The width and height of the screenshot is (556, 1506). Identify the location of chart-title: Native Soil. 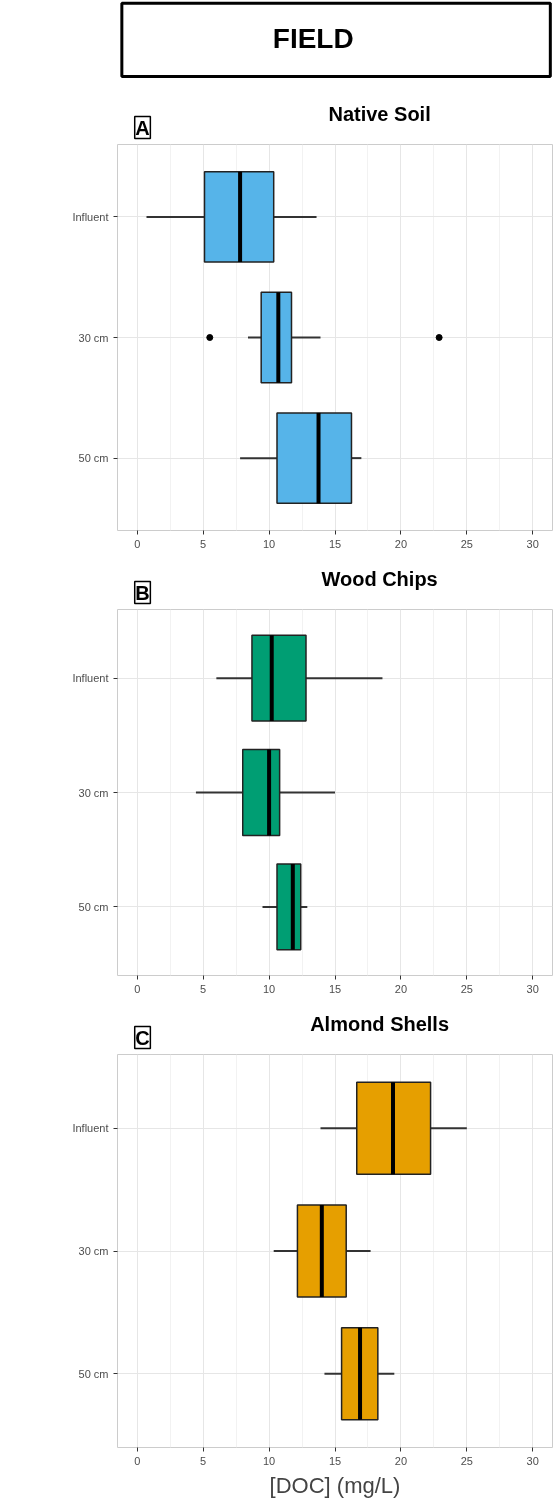
(379, 113).